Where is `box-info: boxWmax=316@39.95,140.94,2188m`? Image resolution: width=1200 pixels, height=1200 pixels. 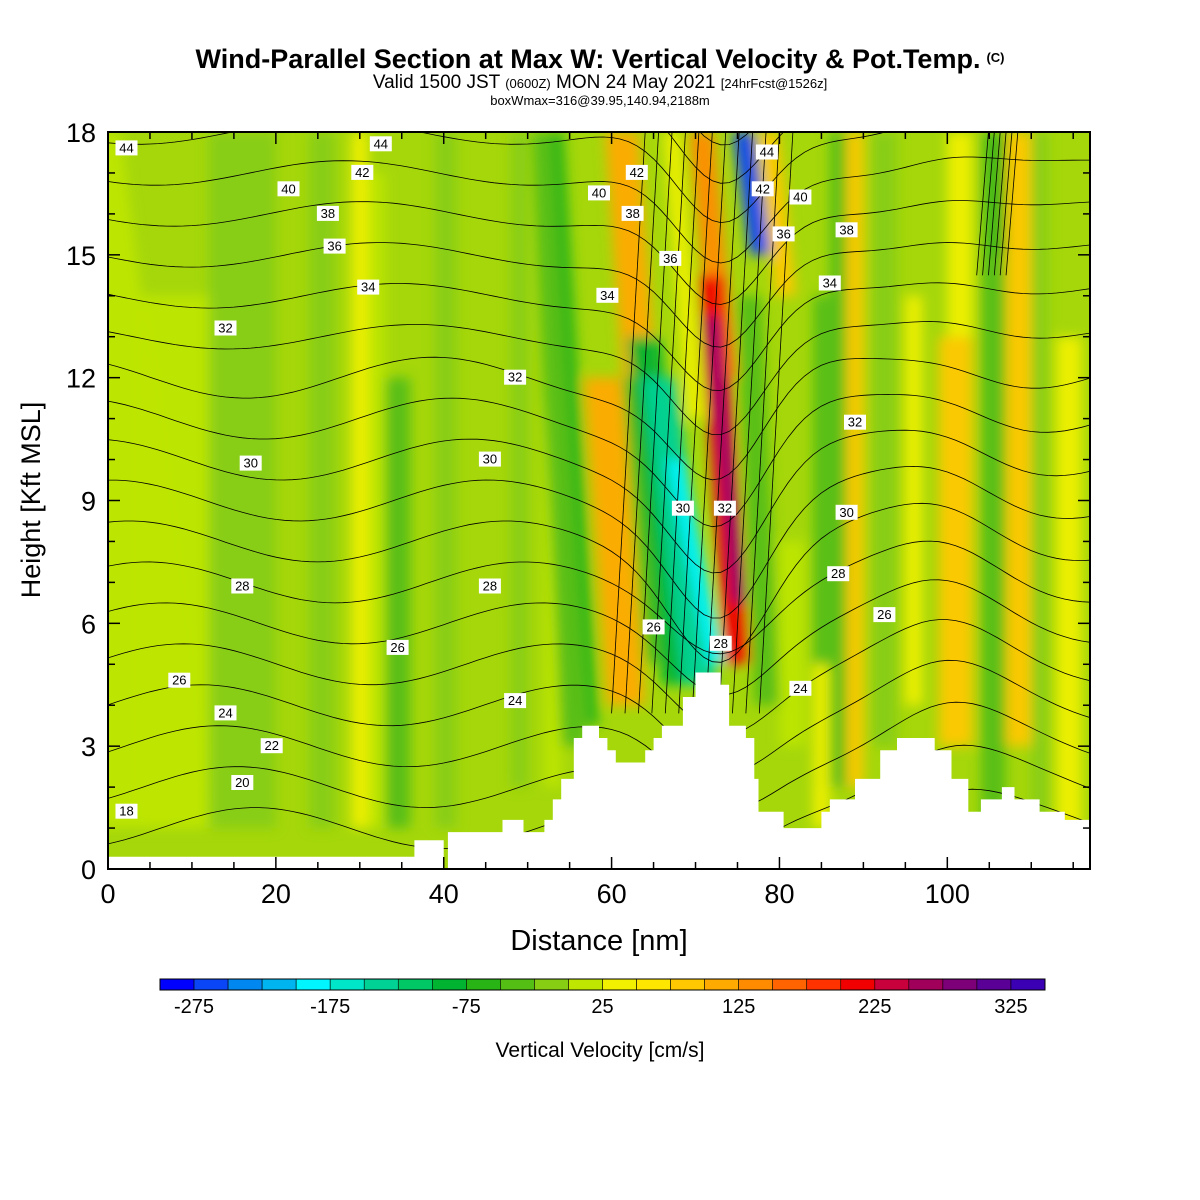 box-info: boxWmax=316@39.95,140.94,2188m is located at coordinates (600, 100).